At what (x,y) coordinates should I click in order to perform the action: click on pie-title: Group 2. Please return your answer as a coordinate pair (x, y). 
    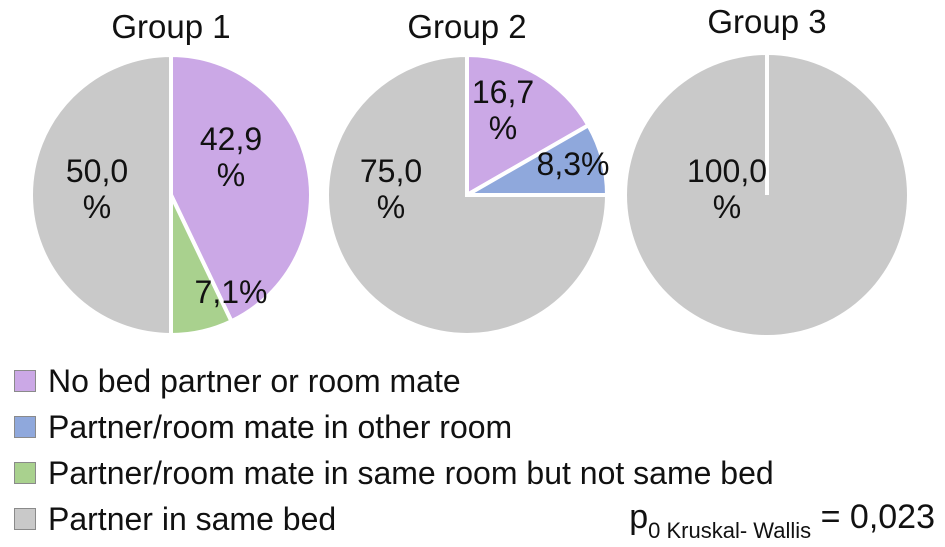
    Looking at the image, I should click on (466, 26).